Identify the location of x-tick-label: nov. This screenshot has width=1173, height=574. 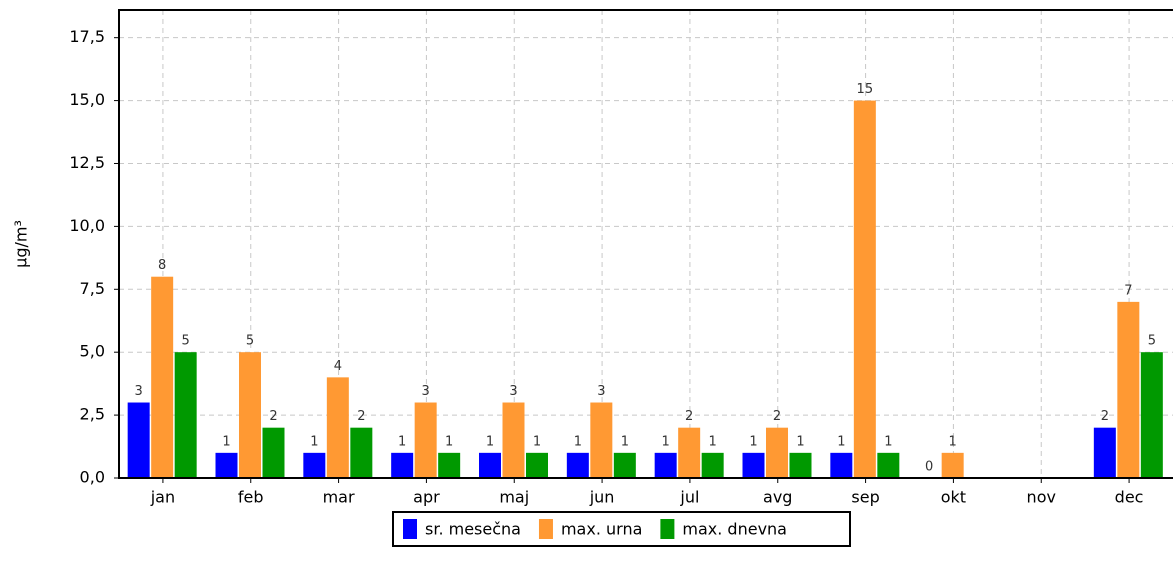
(1041, 497).